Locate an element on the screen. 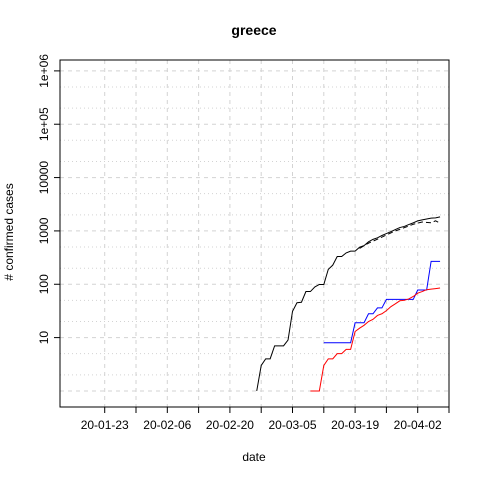  y-tick-label: 10 is located at coordinates (44, 338).